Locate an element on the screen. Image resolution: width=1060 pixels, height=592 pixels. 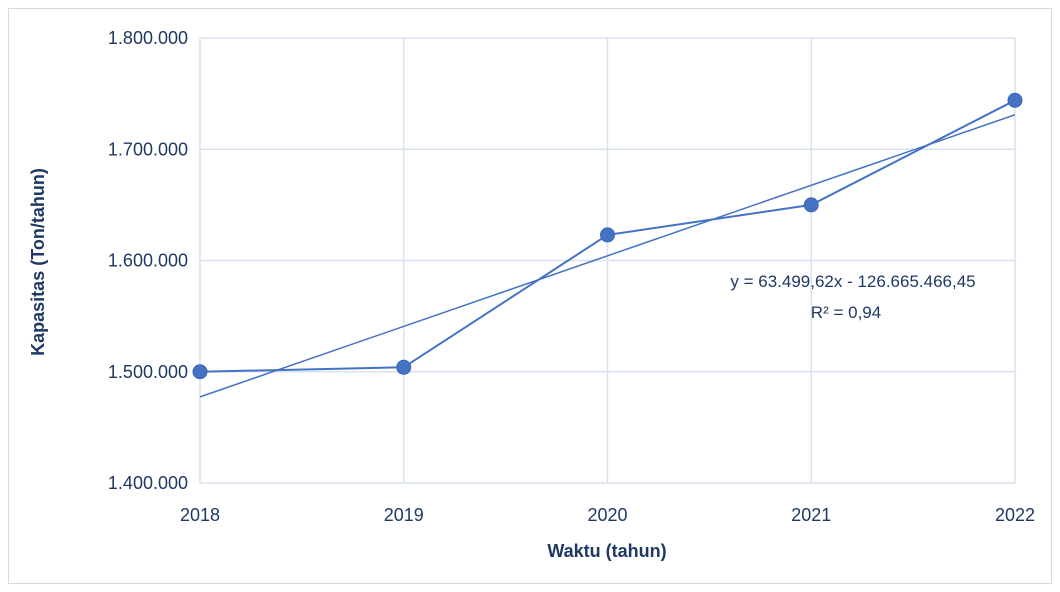
y-tick-label: 1.500.000 is located at coordinates (148, 372).